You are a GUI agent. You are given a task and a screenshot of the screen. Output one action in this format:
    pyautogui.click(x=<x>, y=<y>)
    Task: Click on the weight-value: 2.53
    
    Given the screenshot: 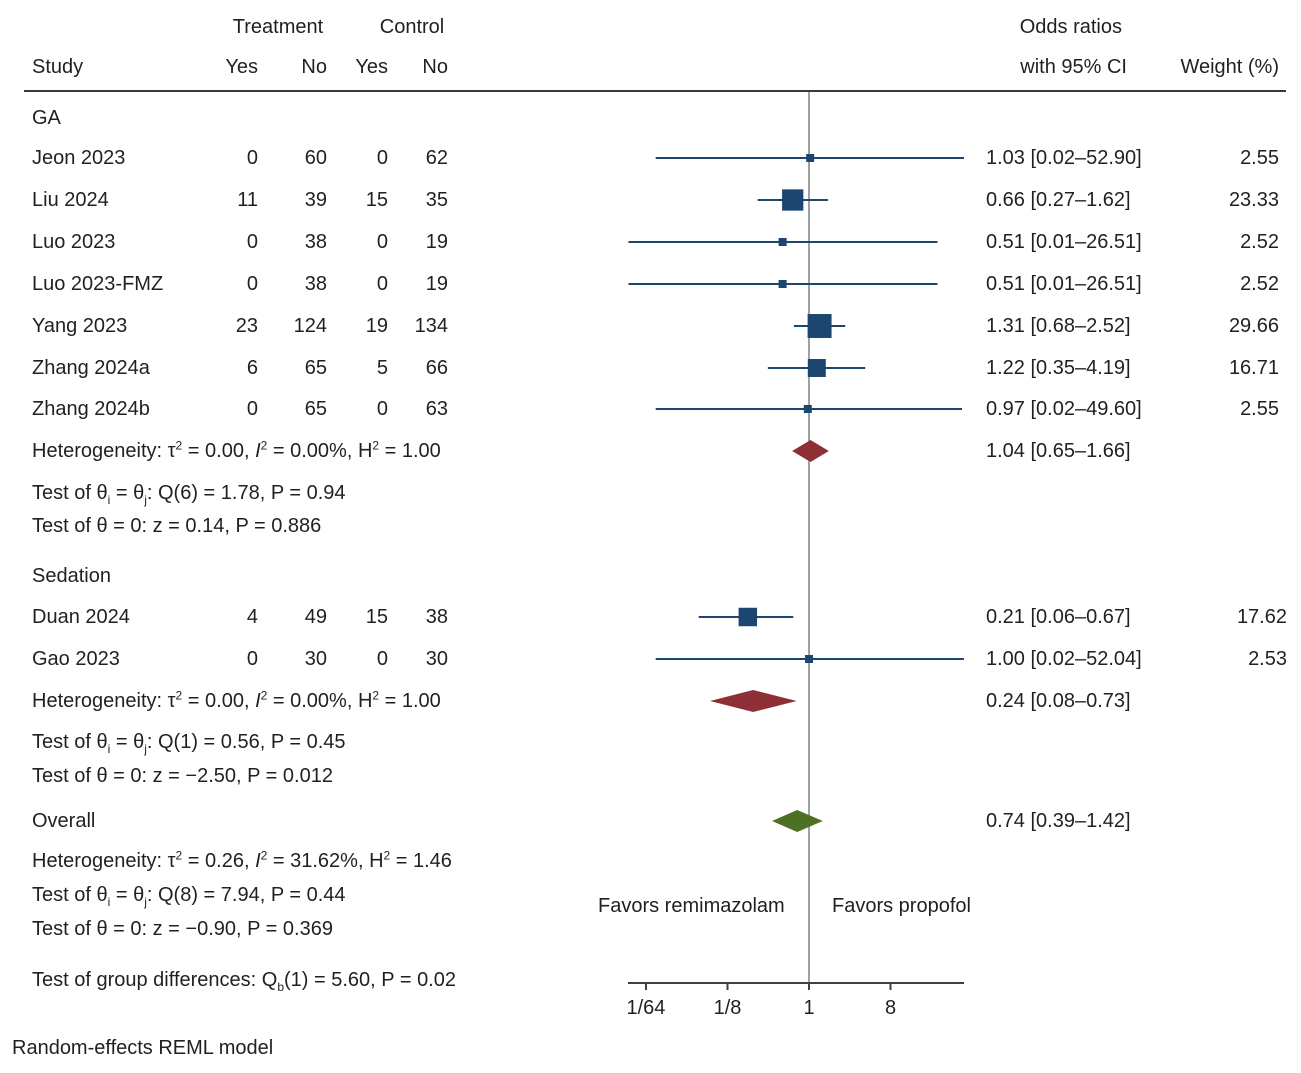 What is the action you would take?
    pyautogui.click(x=1267, y=659)
    